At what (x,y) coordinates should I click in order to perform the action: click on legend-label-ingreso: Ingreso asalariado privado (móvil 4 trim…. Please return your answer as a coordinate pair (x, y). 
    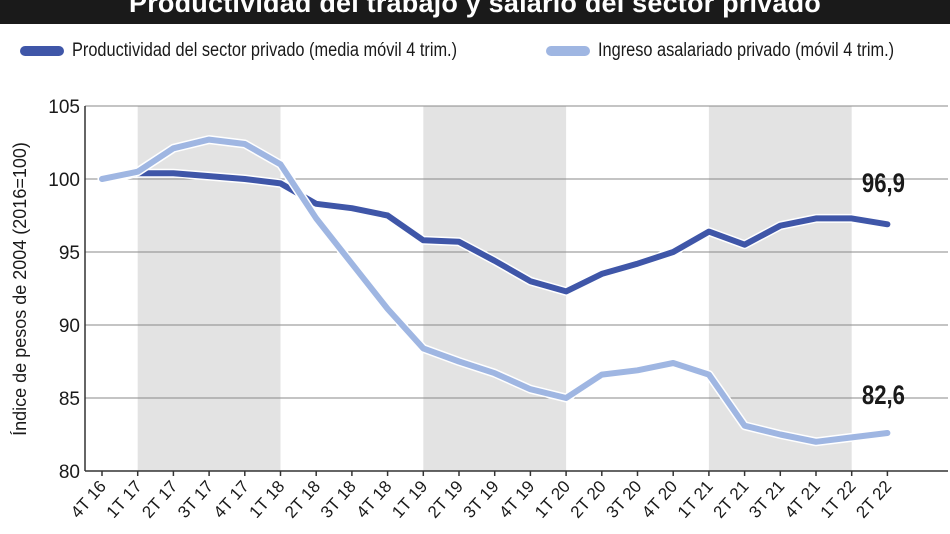
    Looking at the image, I should click on (746, 50).